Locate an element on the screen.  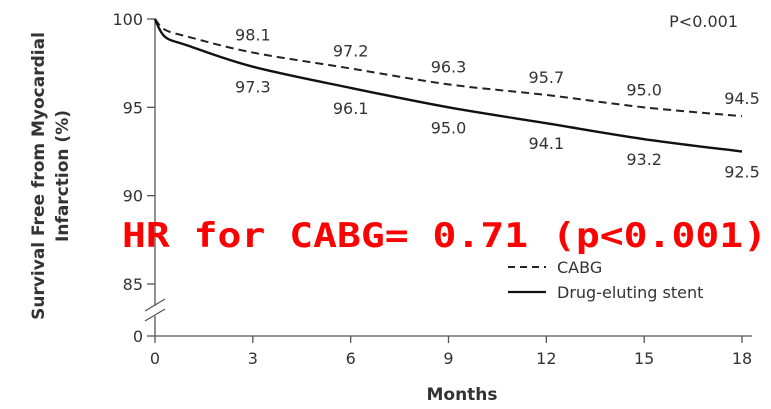
y-tick-label: 95 is located at coordinates (133, 107).